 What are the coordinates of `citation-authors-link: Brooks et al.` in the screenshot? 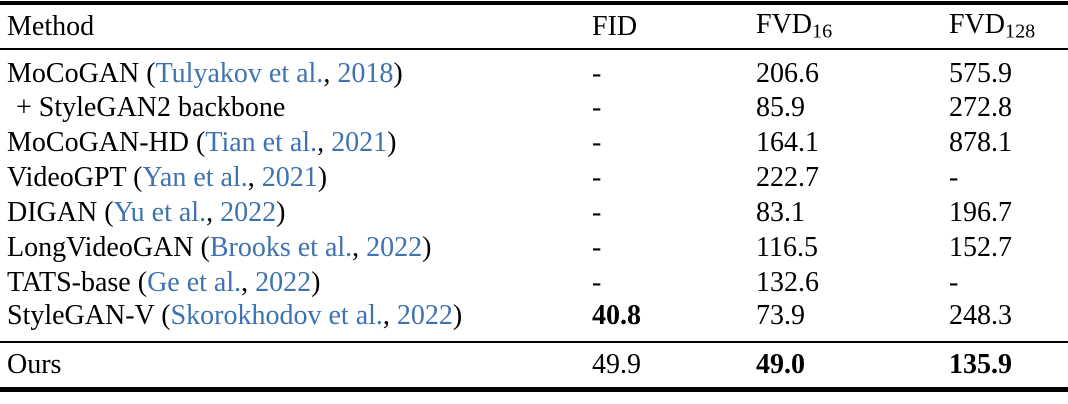 It's located at (281, 247).